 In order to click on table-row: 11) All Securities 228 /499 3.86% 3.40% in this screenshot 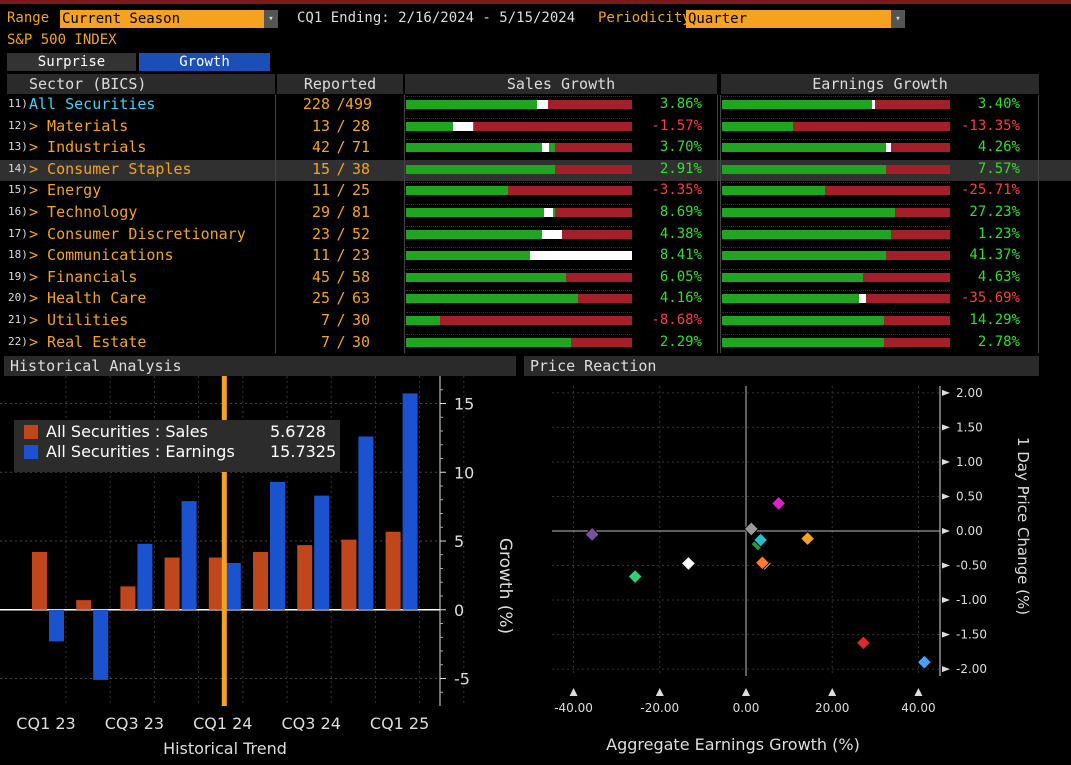, I will do `click(535, 106)`.